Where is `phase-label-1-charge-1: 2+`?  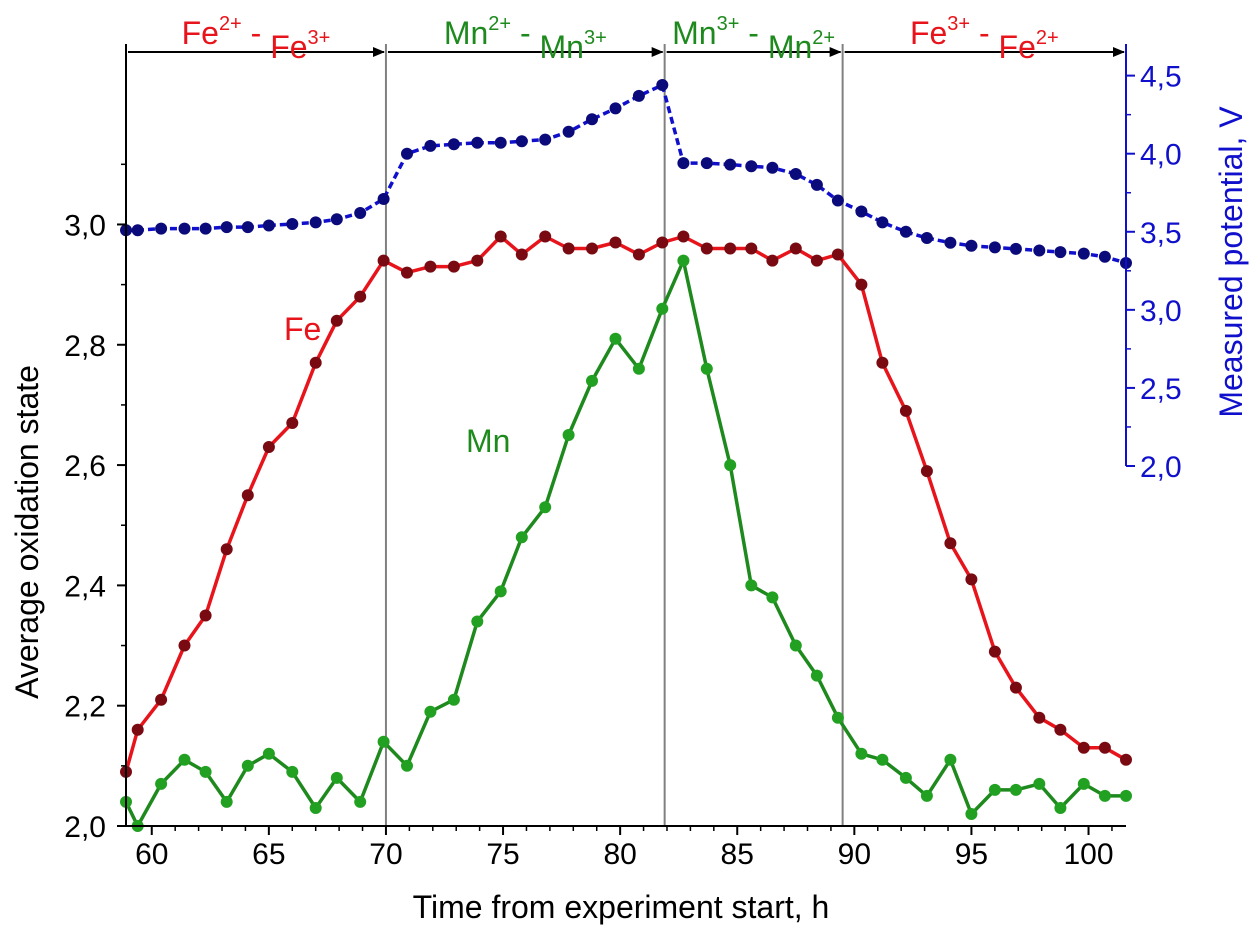
phase-label-1-charge-1: 2+ is located at coordinates (230, 24).